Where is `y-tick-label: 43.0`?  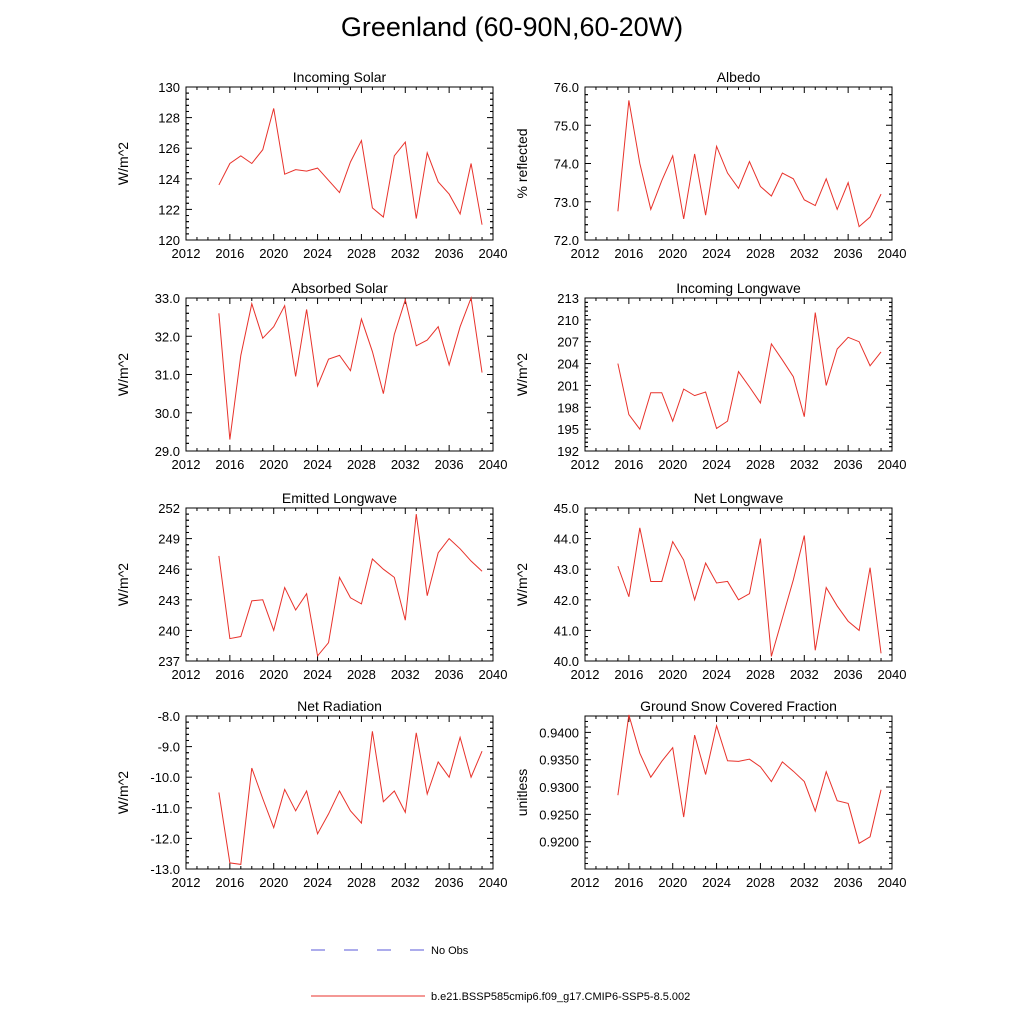 y-tick-label: 43.0 is located at coordinates (566, 569).